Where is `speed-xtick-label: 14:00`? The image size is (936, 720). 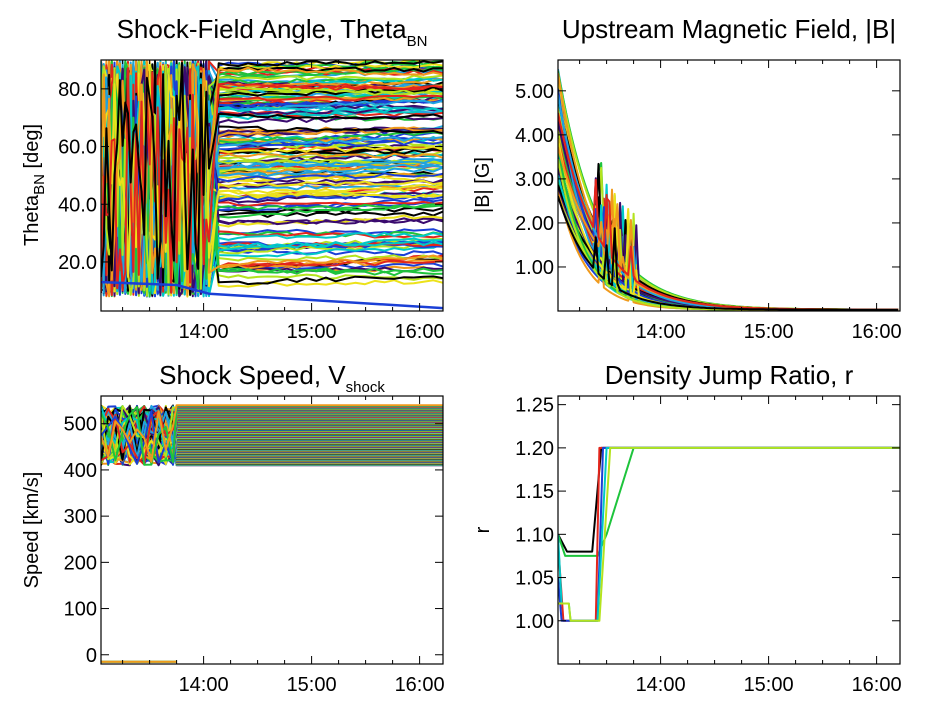
speed-xtick-label: 14:00 is located at coordinates (204, 685).